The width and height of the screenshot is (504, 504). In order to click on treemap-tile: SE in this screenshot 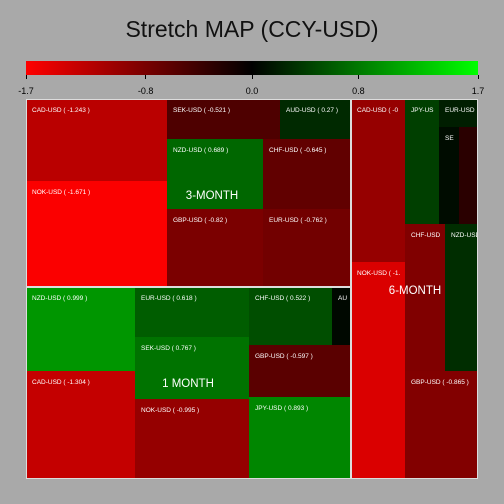, I will do `click(449, 175)`.